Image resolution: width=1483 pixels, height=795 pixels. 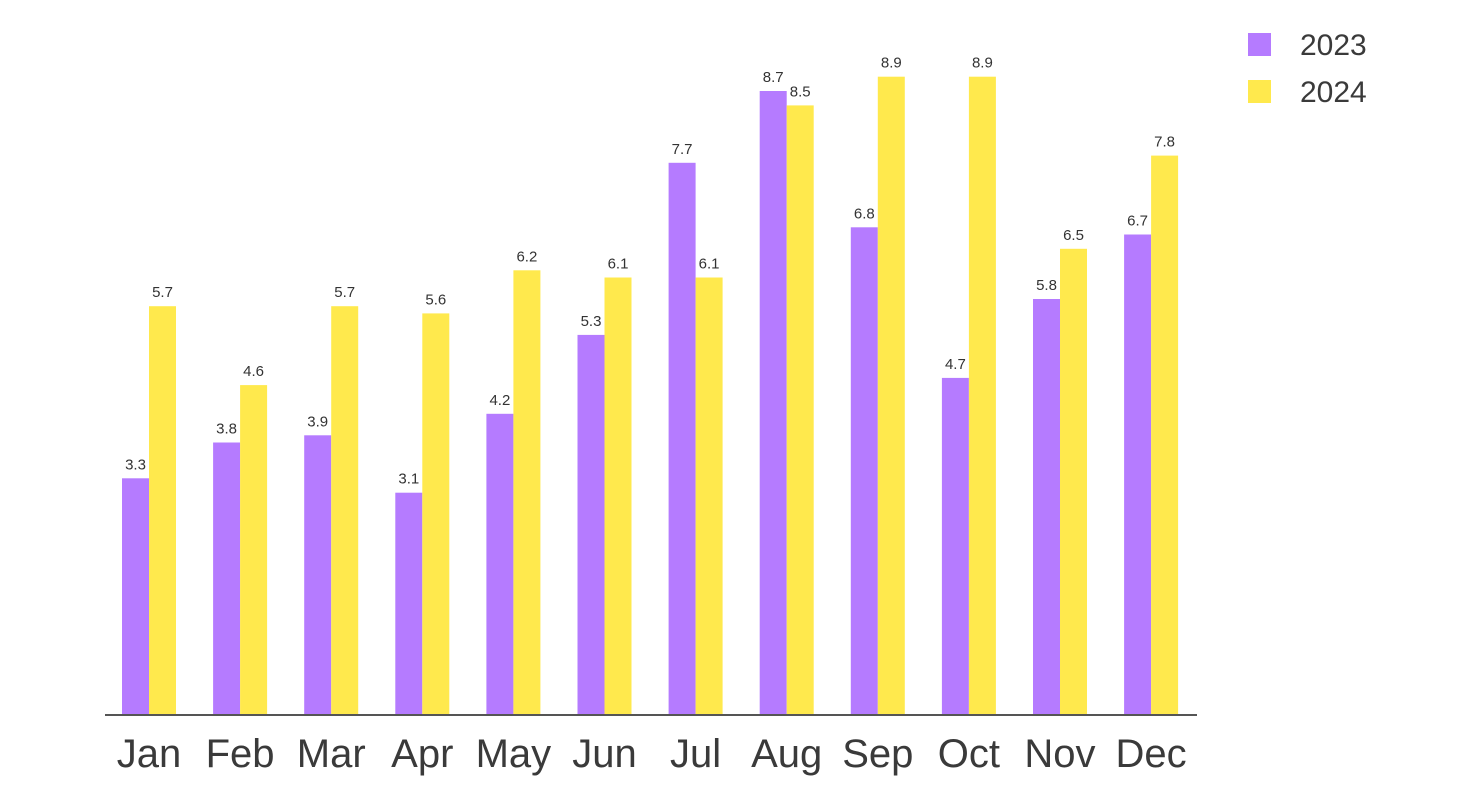 What do you see at coordinates (682, 149) in the screenshot?
I see `value-label-2023-jul: 7.7` at bounding box center [682, 149].